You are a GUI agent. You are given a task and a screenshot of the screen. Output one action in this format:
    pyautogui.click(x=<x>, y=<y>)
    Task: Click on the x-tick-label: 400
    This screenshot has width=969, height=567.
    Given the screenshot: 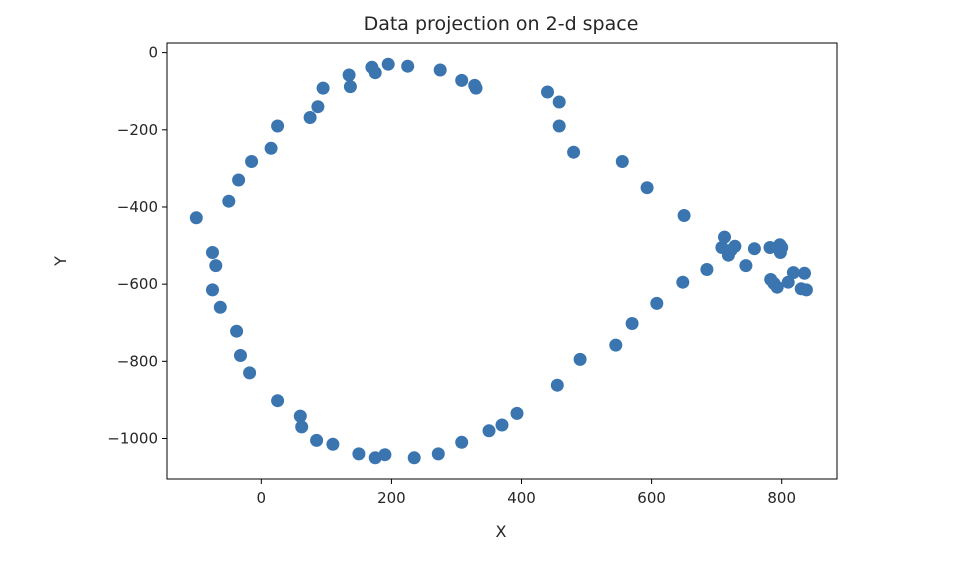 What is the action you would take?
    pyautogui.click(x=521, y=498)
    